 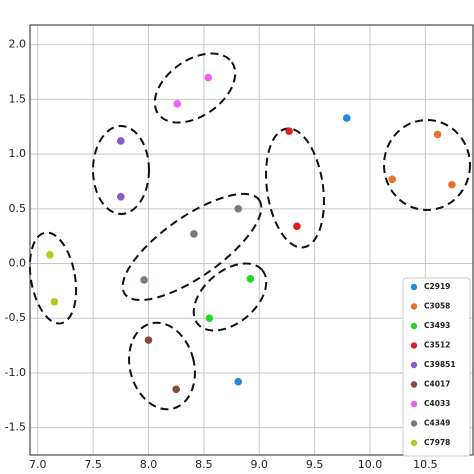 What do you see at coordinates (18, 98) in the screenshot?
I see `y-tick-label: 1.5` at bounding box center [18, 98].